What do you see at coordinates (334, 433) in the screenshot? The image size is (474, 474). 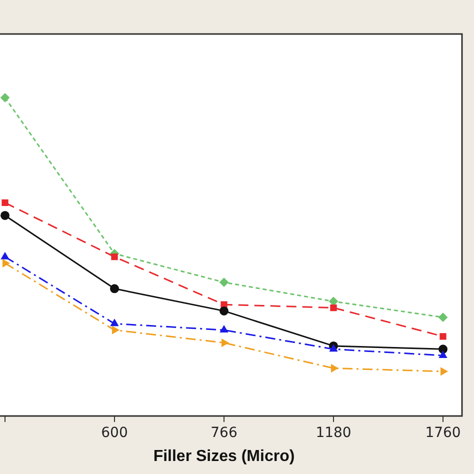 I see `x-tick-label: 1180` at bounding box center [334, 433].